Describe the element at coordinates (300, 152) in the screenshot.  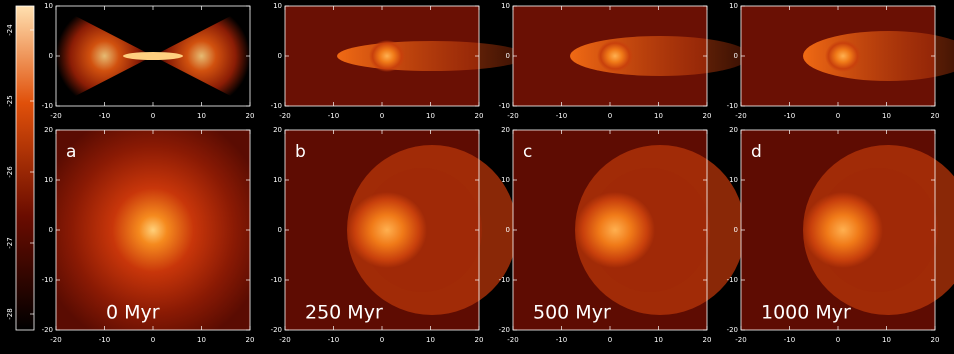
I see `panel-letter: b` at that location.